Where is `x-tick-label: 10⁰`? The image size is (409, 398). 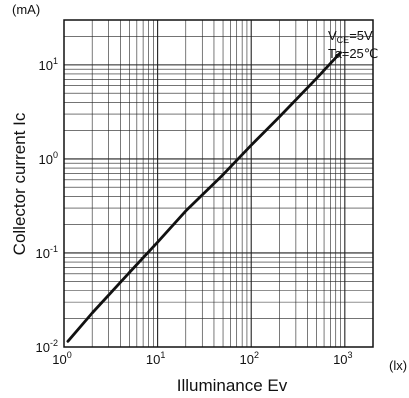 x-tick-label: 10⁰ is located at coordinates (61, 358).